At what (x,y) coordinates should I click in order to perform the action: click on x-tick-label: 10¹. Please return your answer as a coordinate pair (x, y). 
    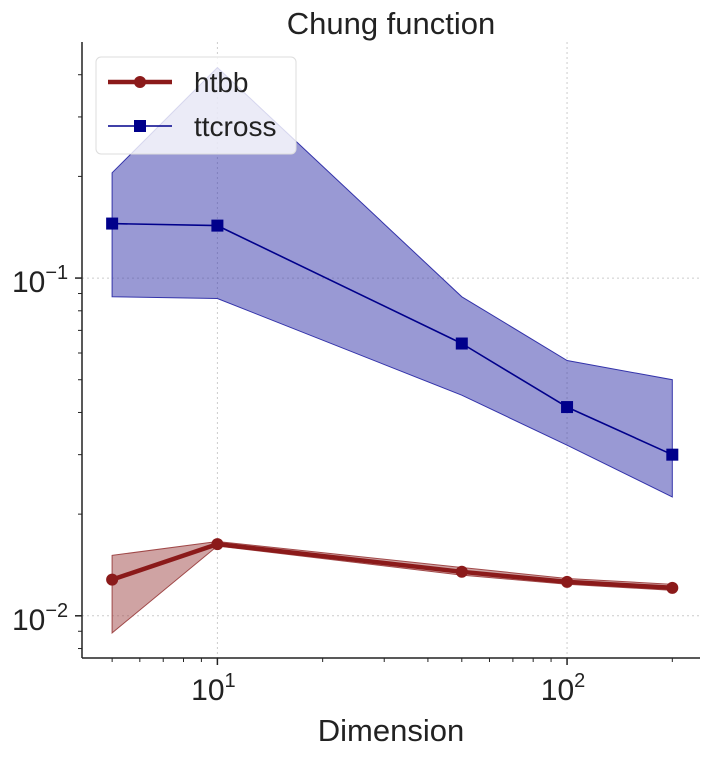
    Looking at the image, I should click on (213, 688).